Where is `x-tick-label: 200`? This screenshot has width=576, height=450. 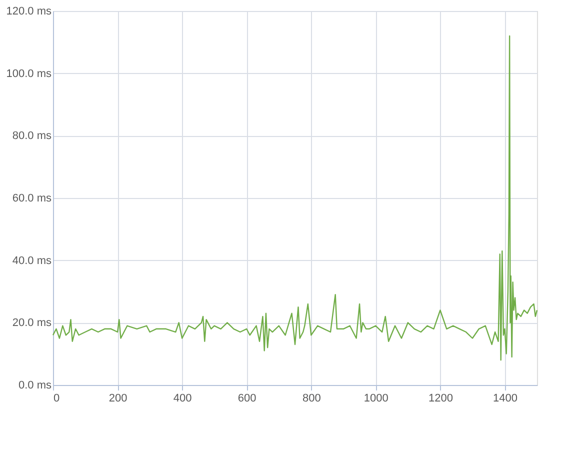 x-tick-label: 200 is located at coordinates (118, 398).